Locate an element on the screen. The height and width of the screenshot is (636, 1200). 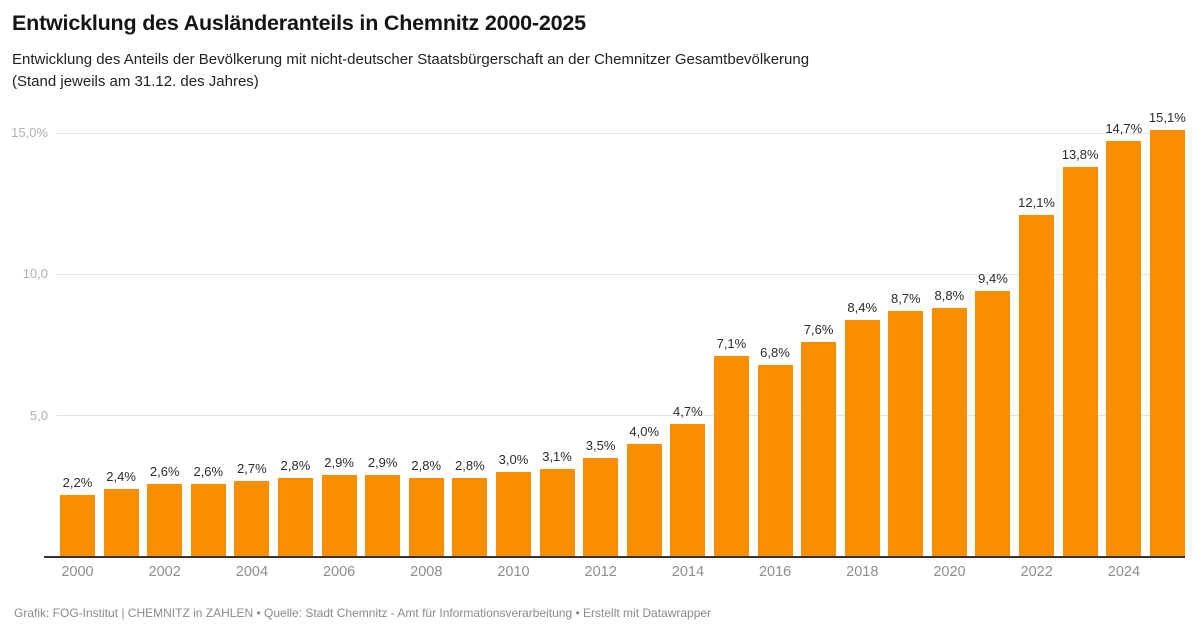
bar-value-label: 12,1% is located at coordinates (1036, 202).